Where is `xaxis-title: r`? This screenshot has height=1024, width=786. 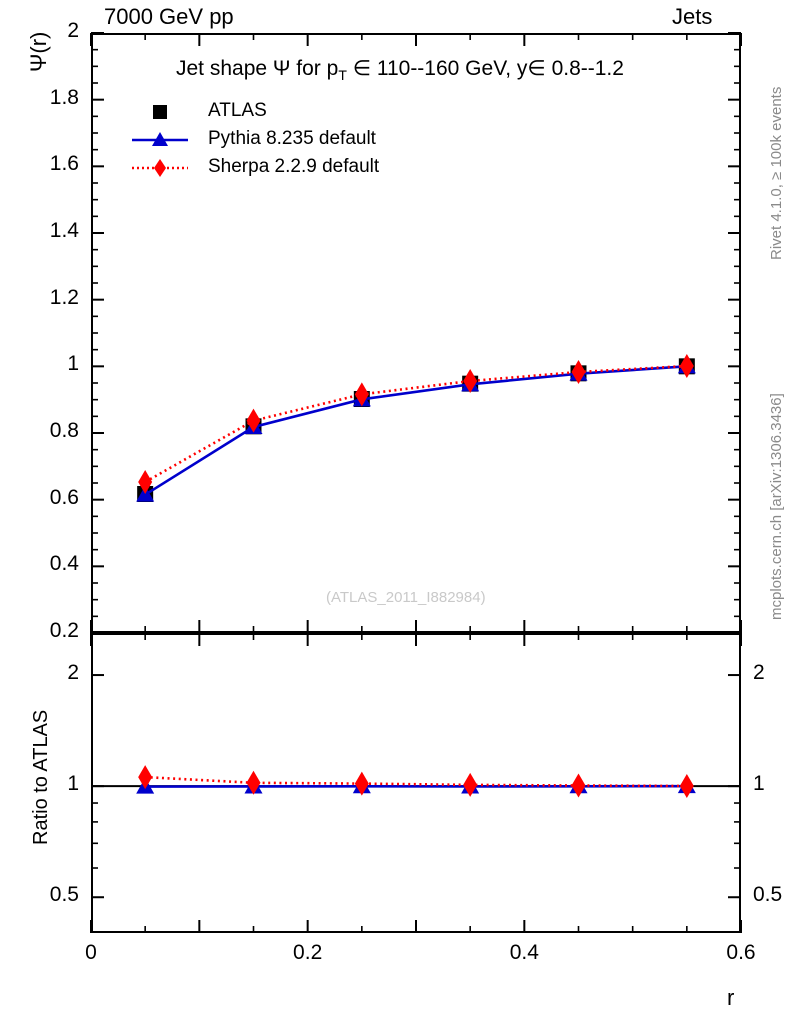
xaxis-title: r is located at coordinates (731, 997).